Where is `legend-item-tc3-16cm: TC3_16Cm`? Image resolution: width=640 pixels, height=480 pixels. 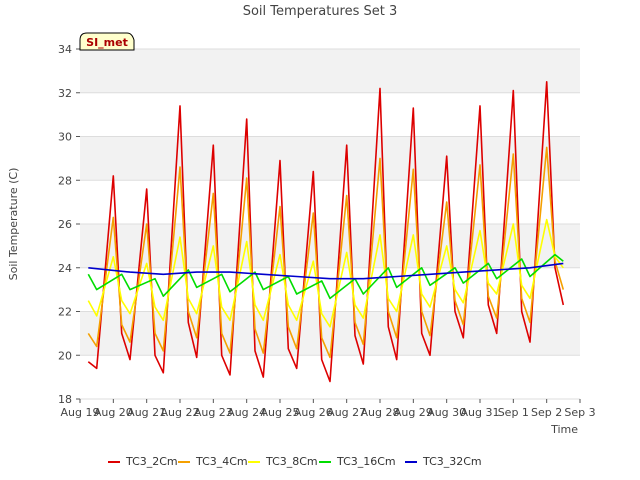
legend-item-tc3-16cm: TC3_16Cm is located at coordinates (357, 461).